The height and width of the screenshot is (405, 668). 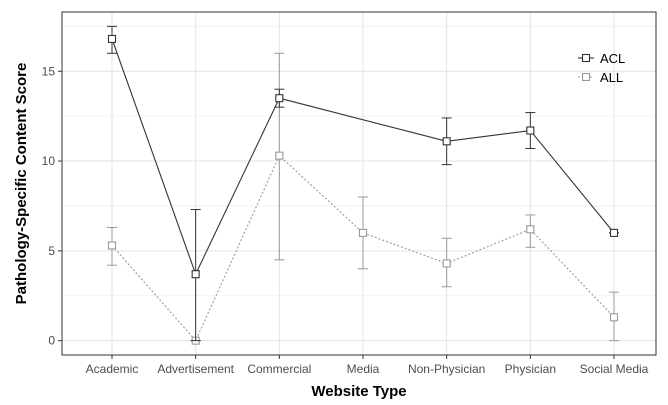 What do you see at coordinates (51, 251) in the screenshot?
I see `y-tick-label: 5` at bounding box center [51, 251].